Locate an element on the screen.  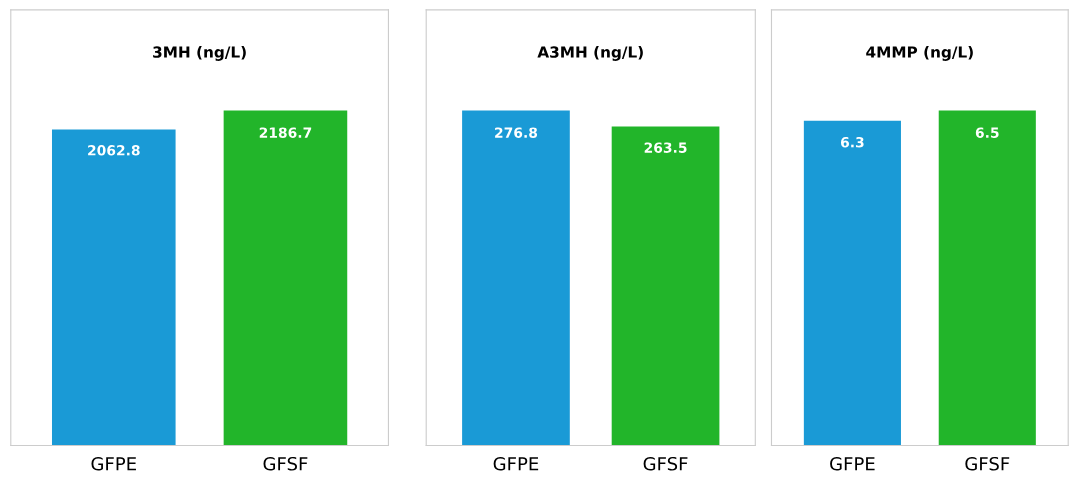
data-label: 2062.8 is located at coordinates (114, 150).